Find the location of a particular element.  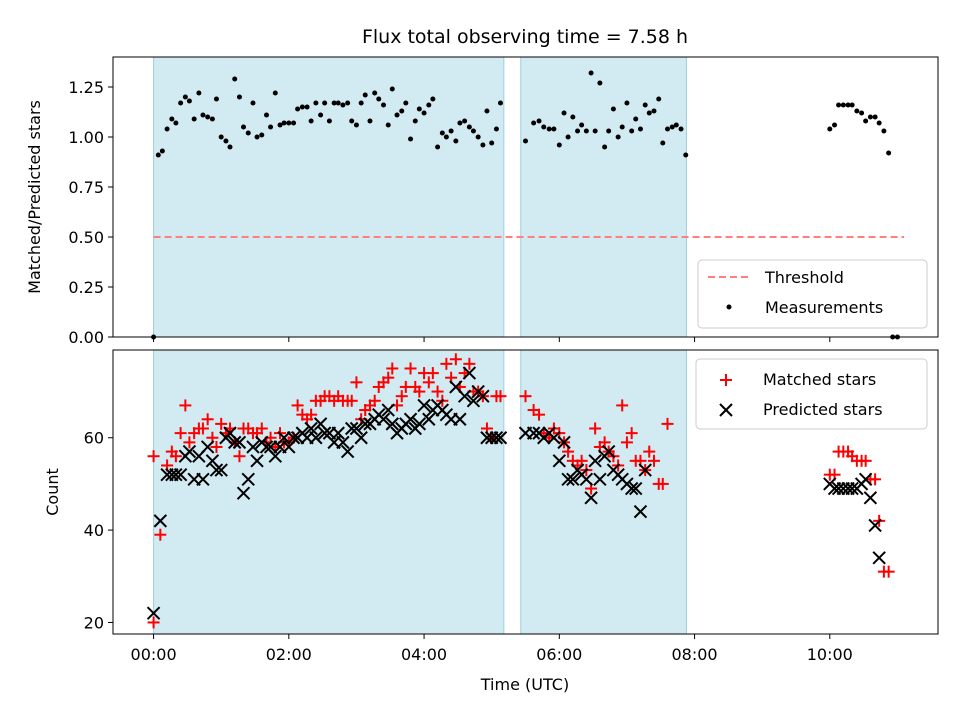

x-tick-label: 08:00 is located at coordinates (695, 654).